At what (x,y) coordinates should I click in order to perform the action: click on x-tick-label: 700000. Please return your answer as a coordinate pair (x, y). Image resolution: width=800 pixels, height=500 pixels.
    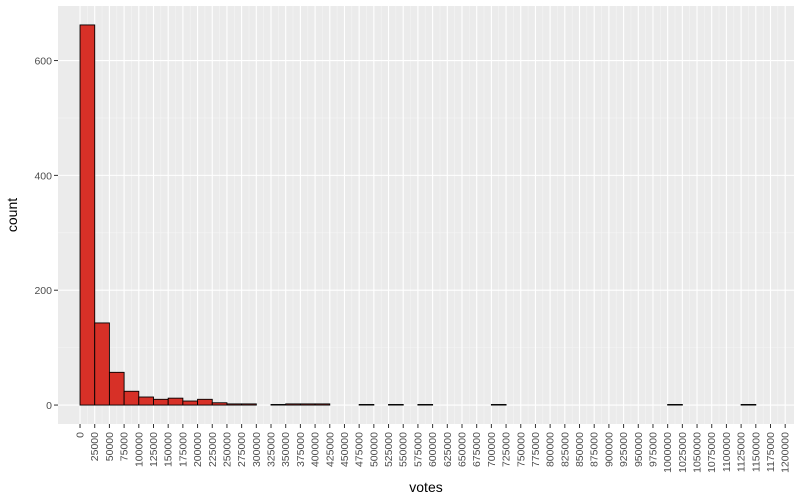
    Looking at the image, I should click on (492, 449).